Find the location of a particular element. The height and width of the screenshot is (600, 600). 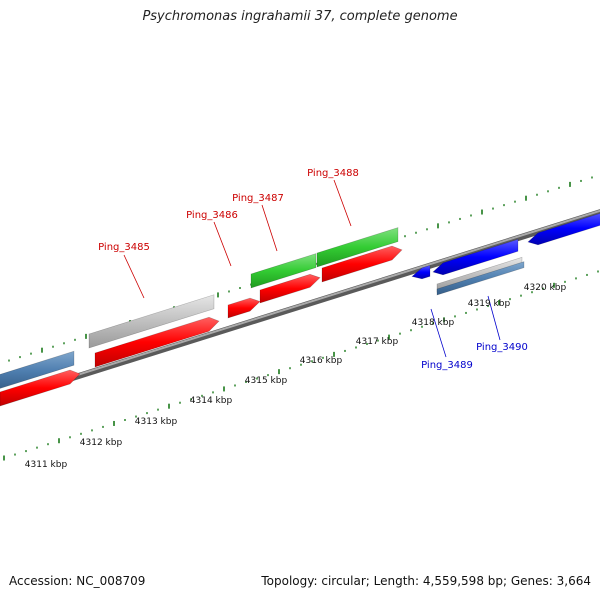

scale-label: 4317 kbp is located at coordinates (377, 342).